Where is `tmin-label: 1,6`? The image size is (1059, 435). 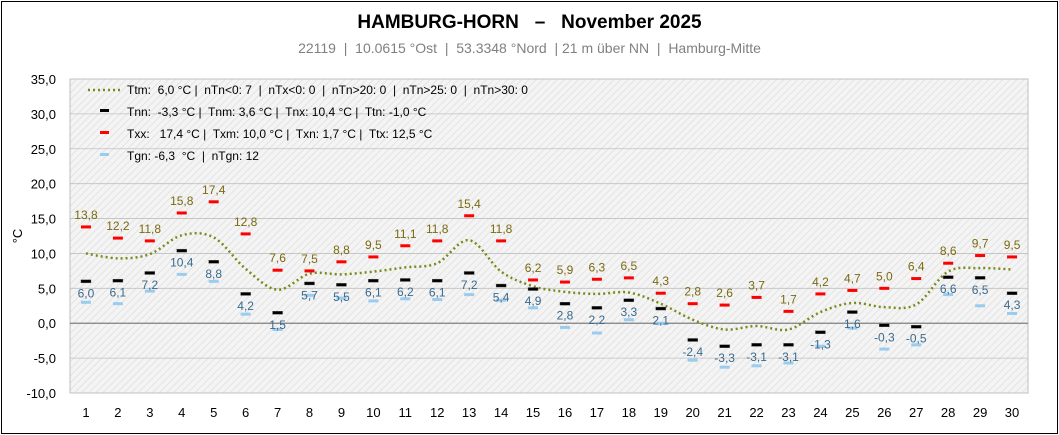 tmin-label: 1,6 is located at coordinates (852, 324).